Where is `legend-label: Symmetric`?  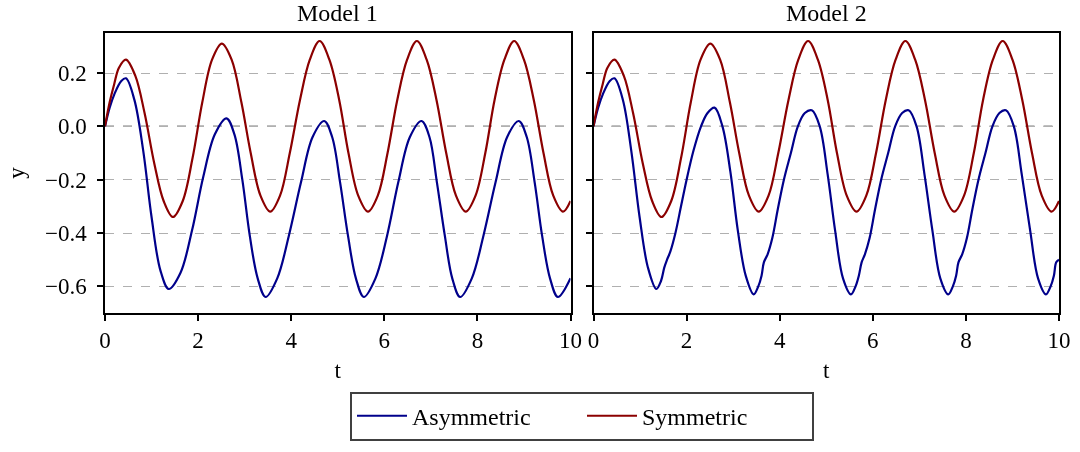 legend-label: Symmetric is located at coordinates (695, 417).